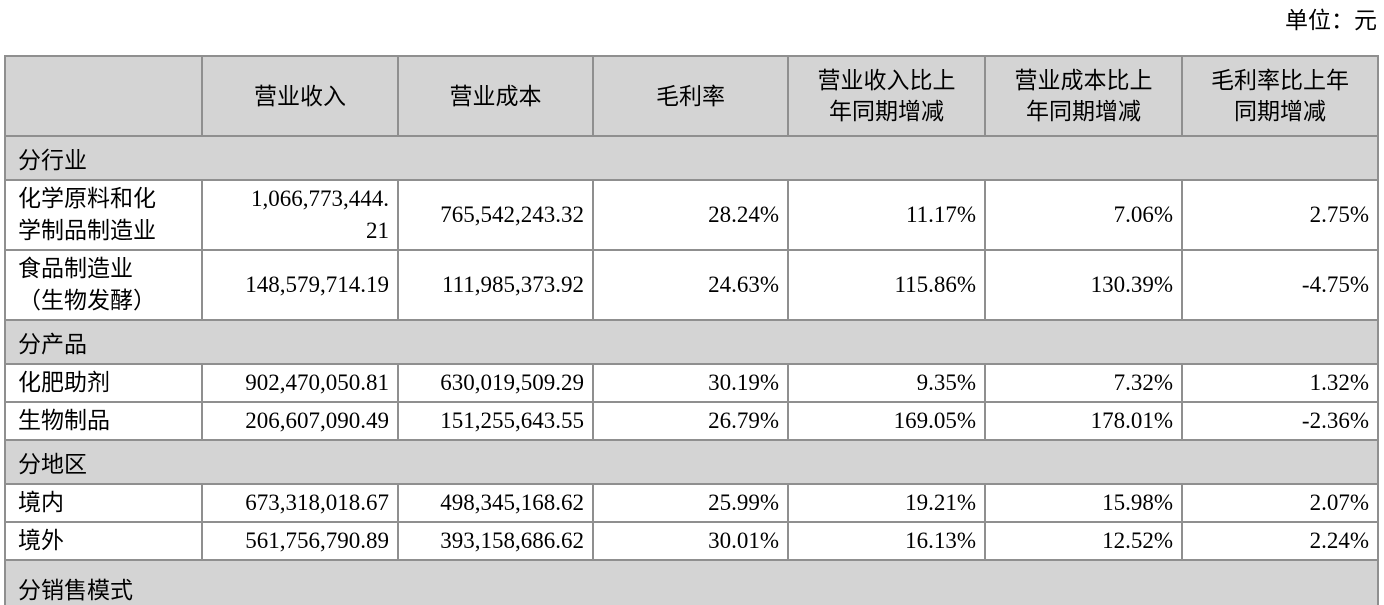 The height and width of the screenshot is (605, 1384). Describe the element at coordinates (103, 503) in the screenshot. I see `row-label: 境内` at that location.